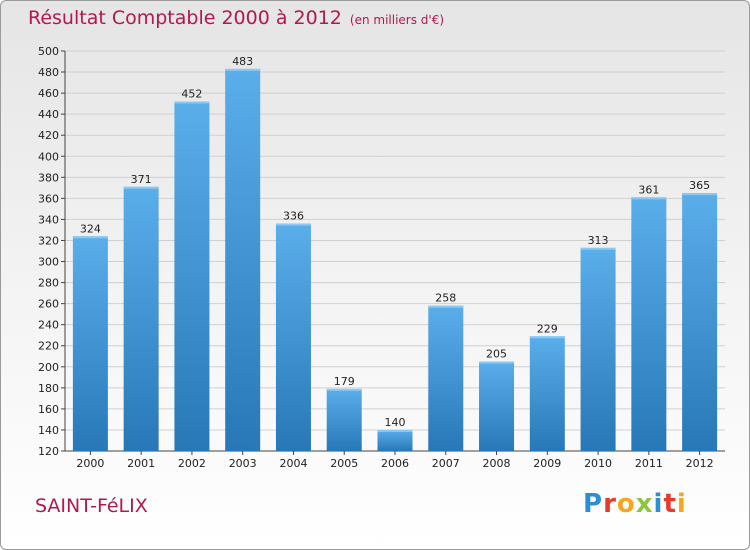 This screenshot has height=550, width=750. I want to click on bar-2005, so click(344, 419).